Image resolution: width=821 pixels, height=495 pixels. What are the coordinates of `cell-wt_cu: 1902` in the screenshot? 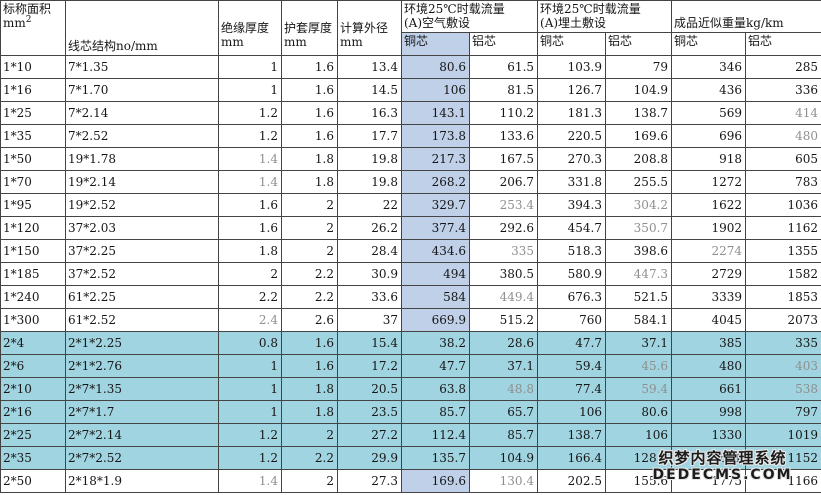 It's located at (709, 228).